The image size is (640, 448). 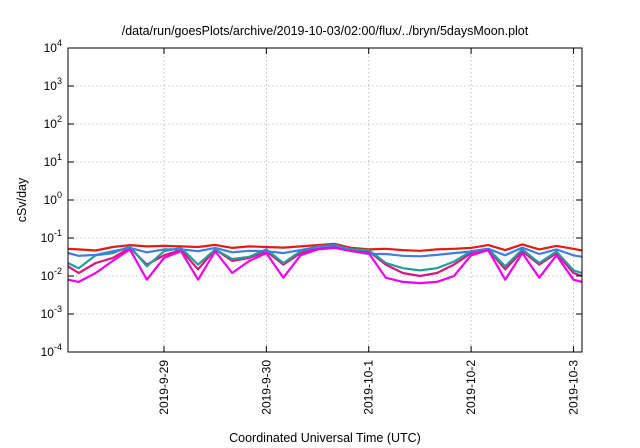 I want to click on x-tick-label: 2019-9-29, so click(x=164, y=387).